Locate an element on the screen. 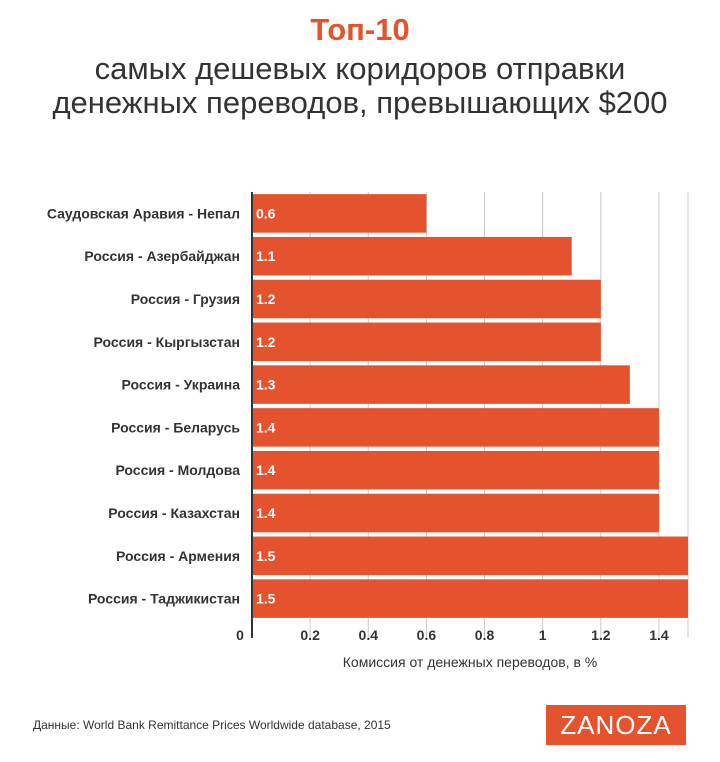  category-label: Россия - Украина is located at coordinates (180, 385).